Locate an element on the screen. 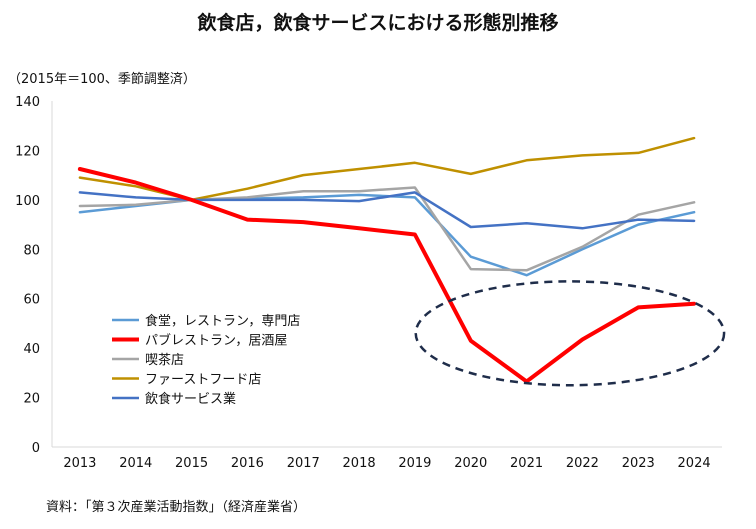 Image resolution: width=756 pixels, height=529 pixels. y-tick-label: 60 is located at coordinates (31, 300).